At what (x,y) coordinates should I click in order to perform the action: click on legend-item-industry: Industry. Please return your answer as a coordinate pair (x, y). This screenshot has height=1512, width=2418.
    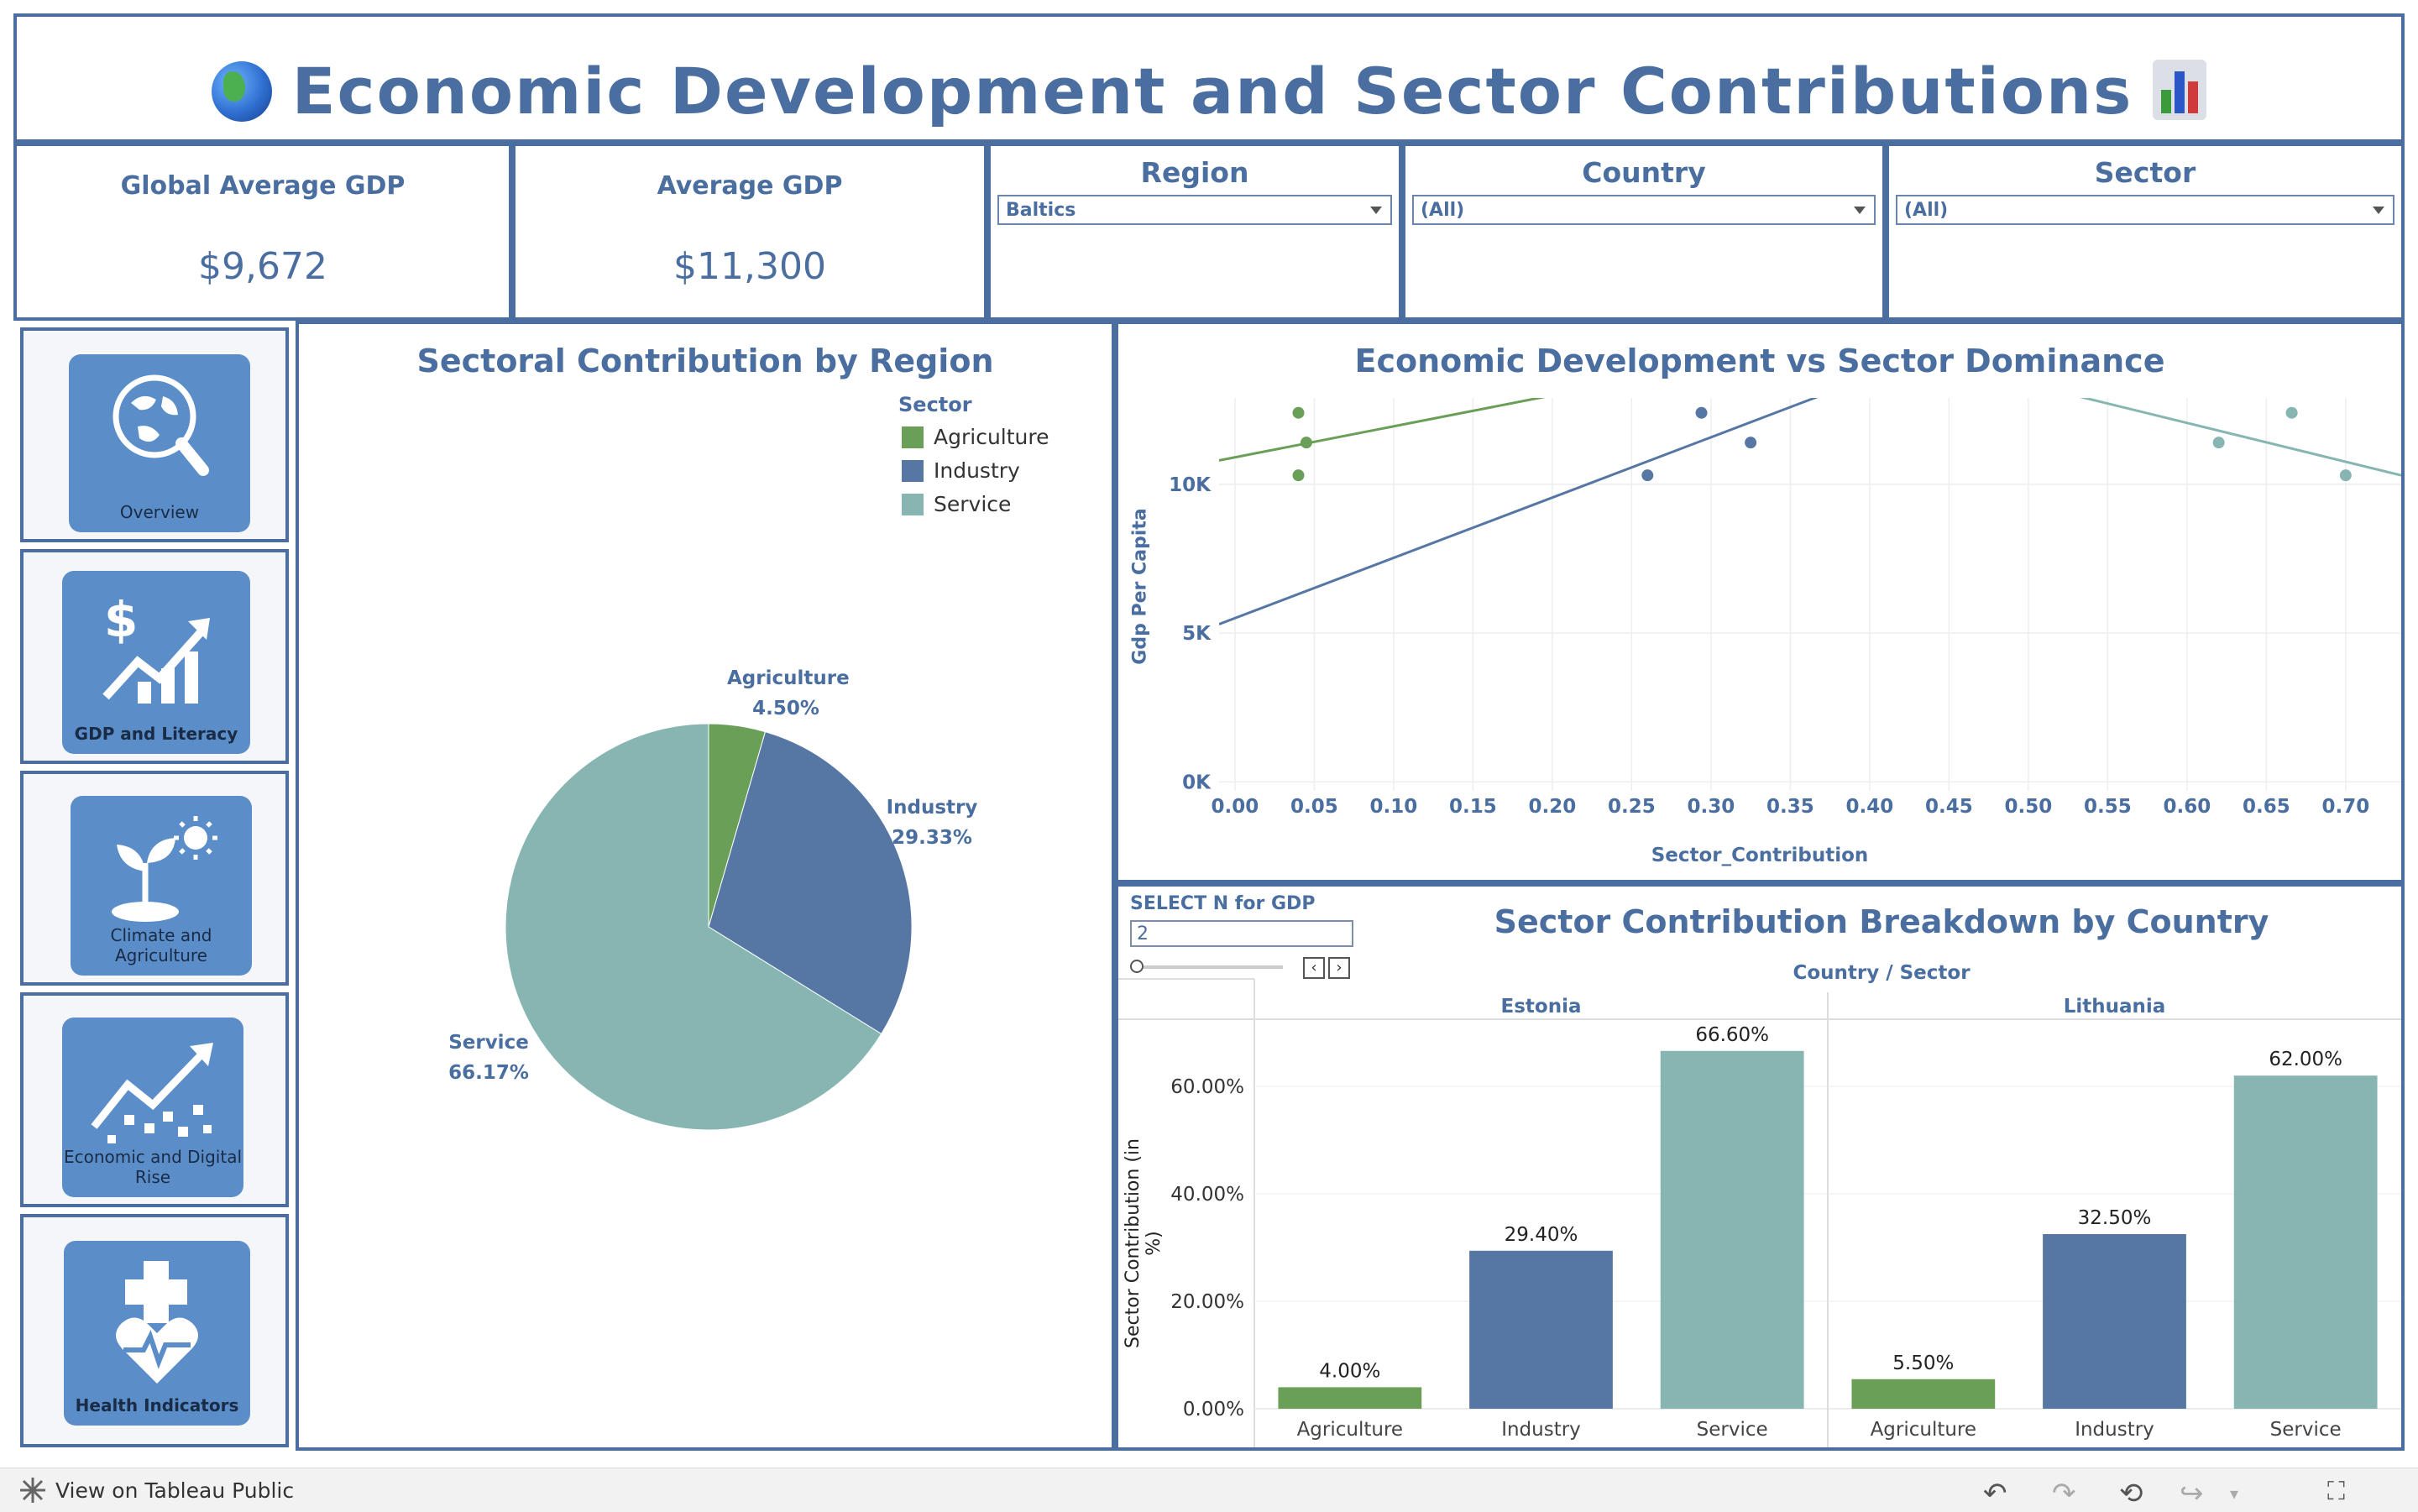
    Looking at the image, I should click on (961, 470).